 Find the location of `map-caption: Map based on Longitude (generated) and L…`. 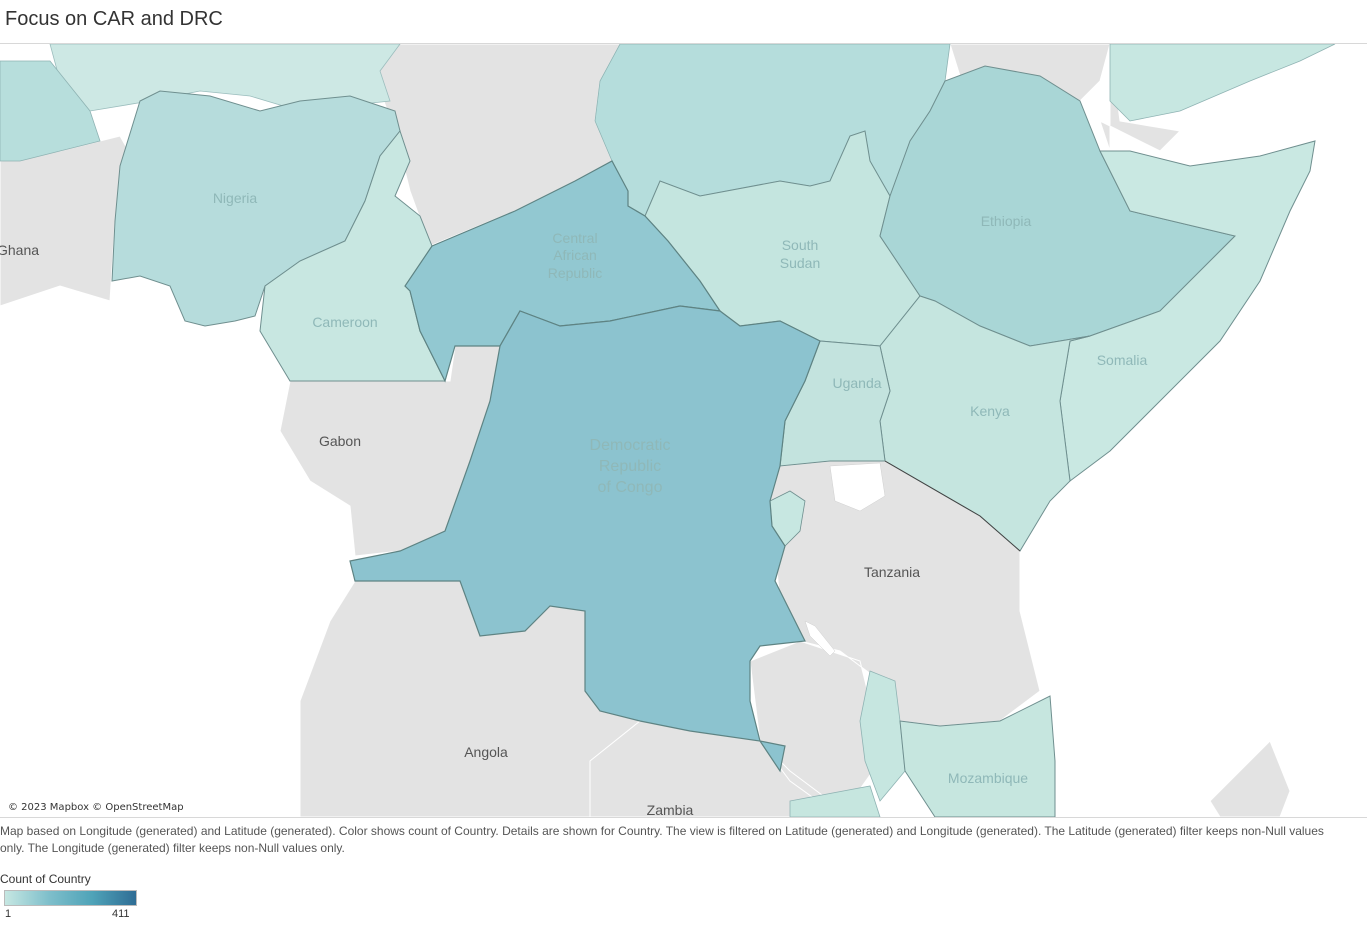

map-caption: Map based on Longitude (generated) and L… is located at coordinates (662, 839).